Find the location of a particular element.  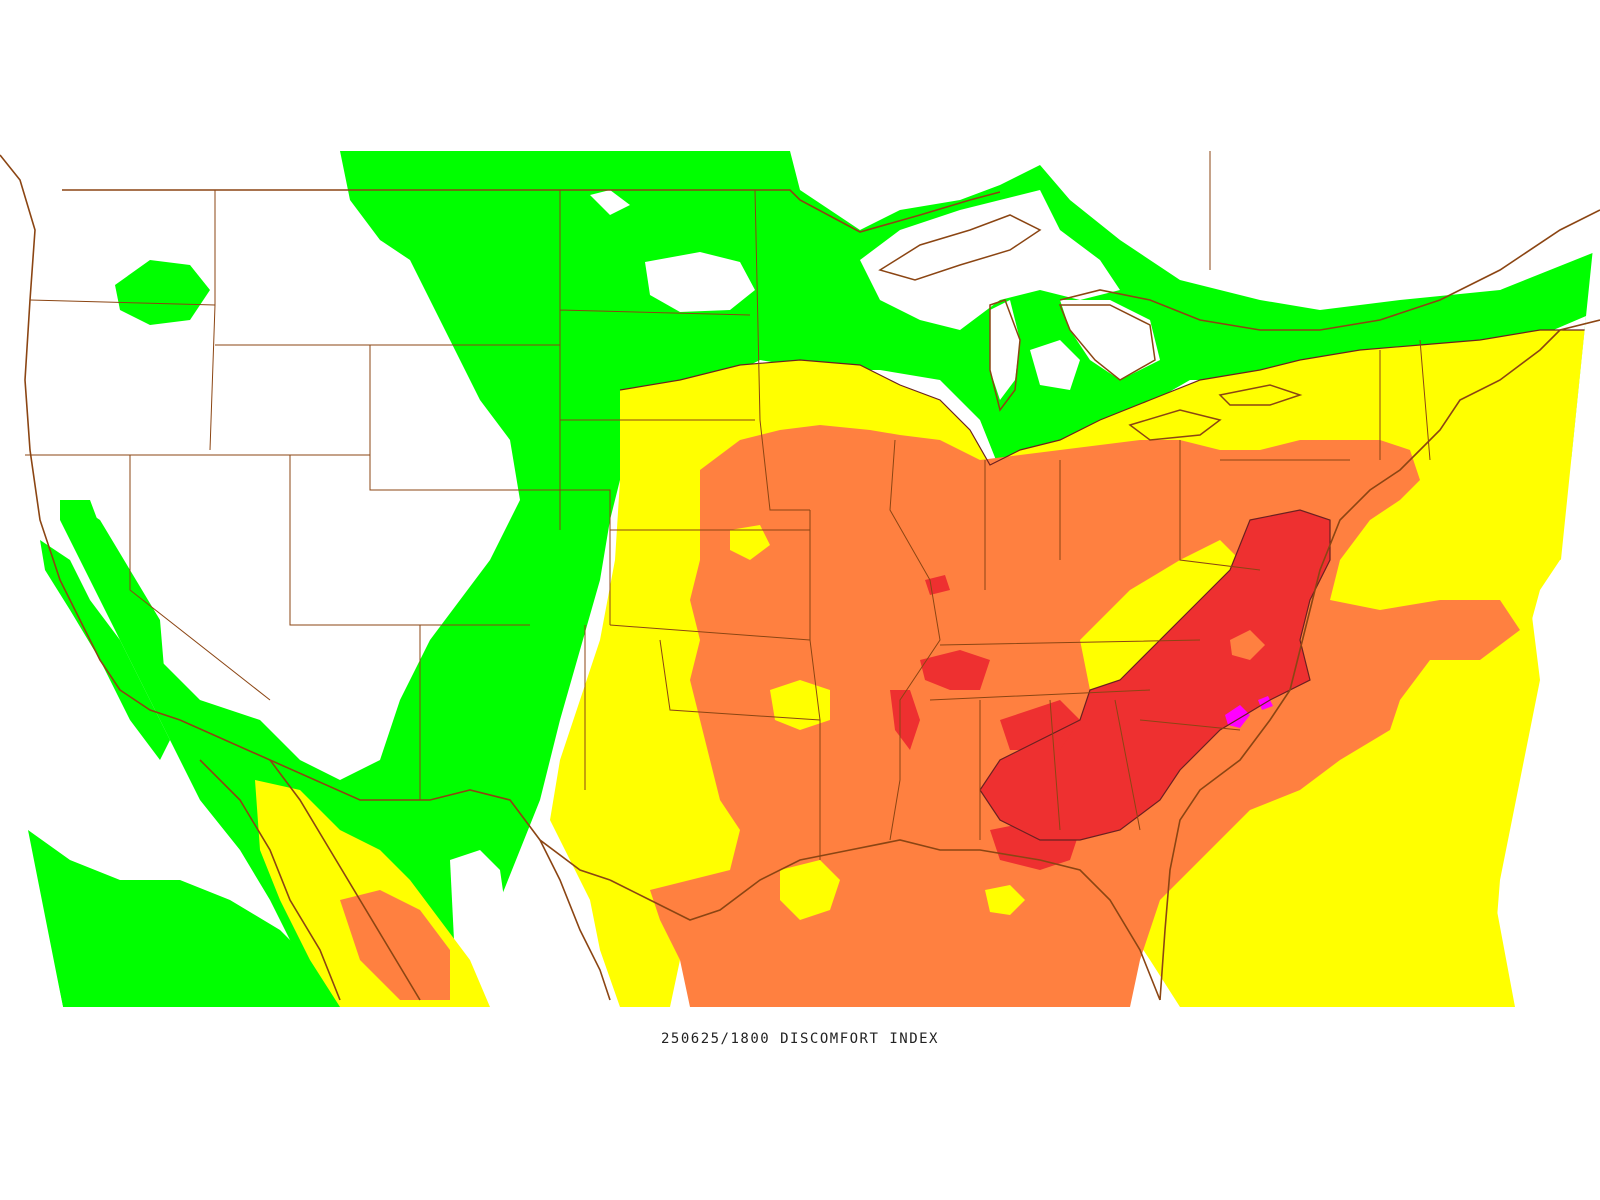

lake-huron is located at coordinates (1107, 342).